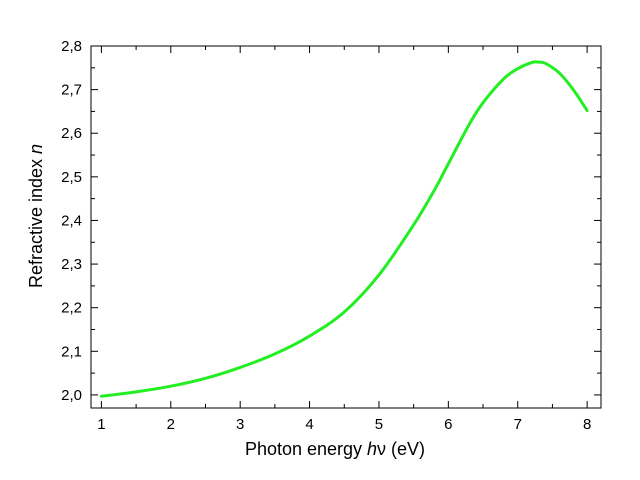  What do you see at coordinates (71, 220) in the screenshot?
I see `y-tick-label: 2,4` at bounding box center [71, 220].